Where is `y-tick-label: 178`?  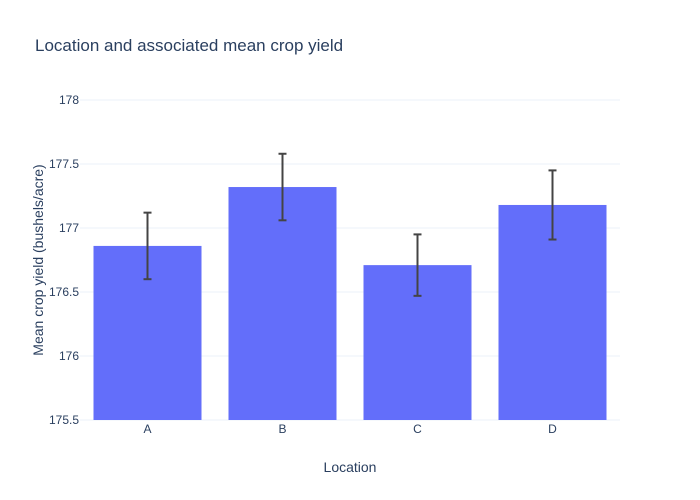
y-tick-label: 178 is located at coordinates (69, 100).